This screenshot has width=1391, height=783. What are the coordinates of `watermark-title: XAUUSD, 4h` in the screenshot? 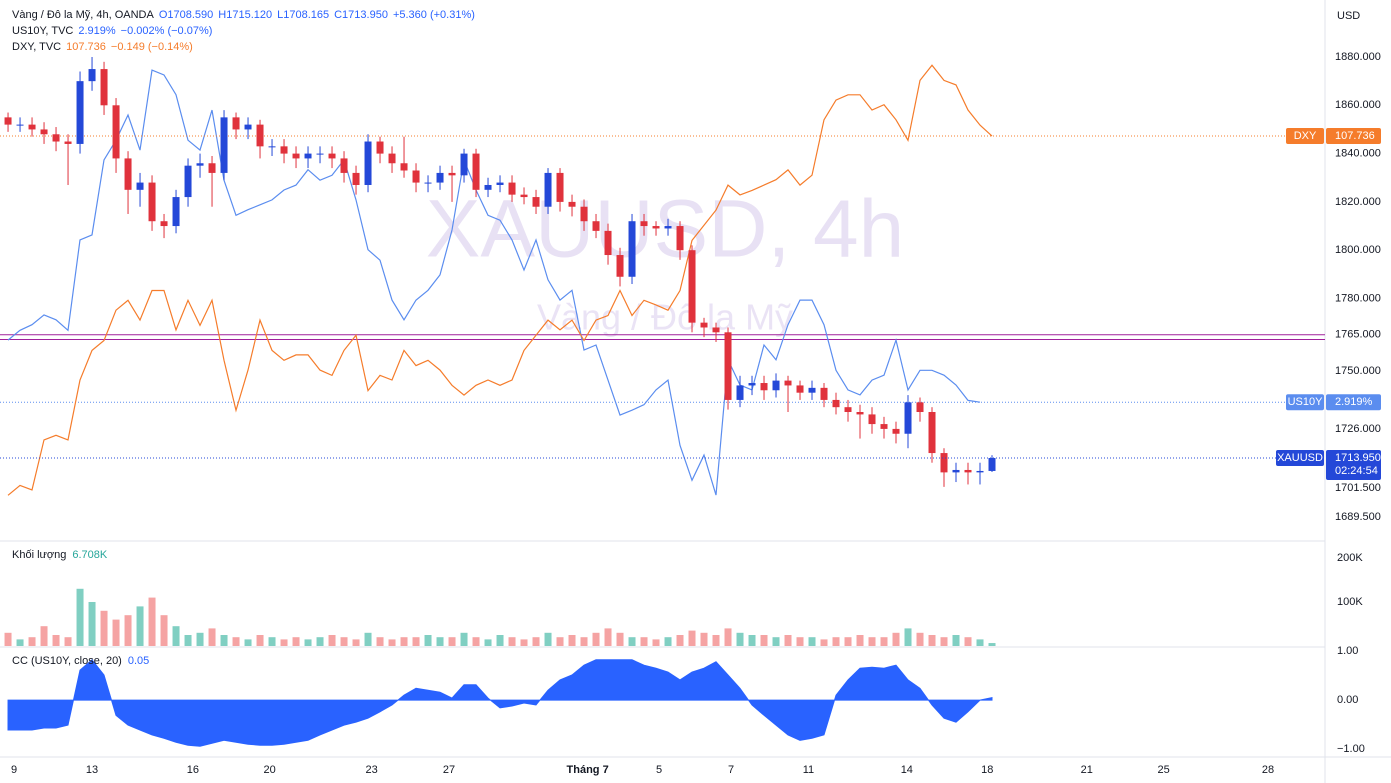 It's located at (665, 229).